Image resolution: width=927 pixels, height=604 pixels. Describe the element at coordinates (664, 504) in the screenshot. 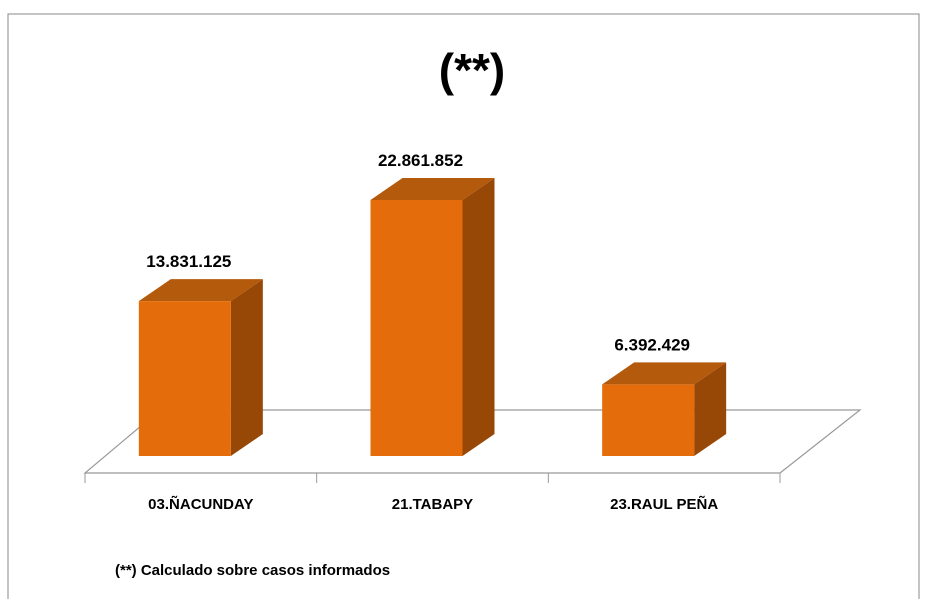

I see `x-tick-label: 23.RAUL PEÑA` at that location.